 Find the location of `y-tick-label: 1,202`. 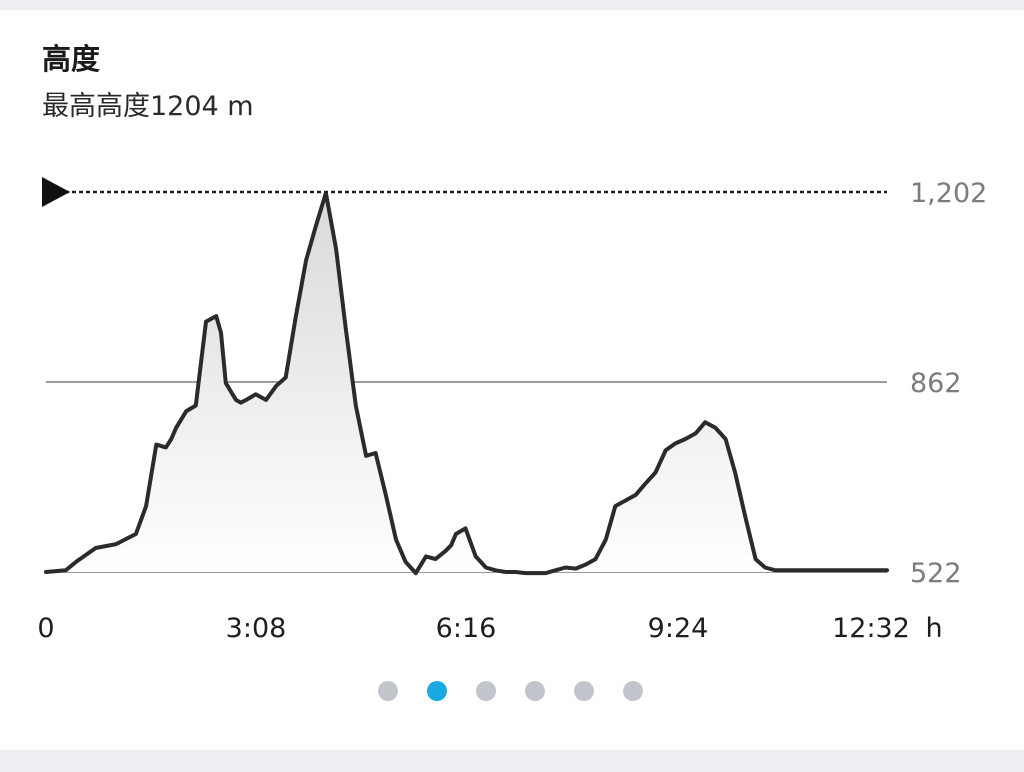

y-tick-label: 1,202 is located at coordinates (948, 193).